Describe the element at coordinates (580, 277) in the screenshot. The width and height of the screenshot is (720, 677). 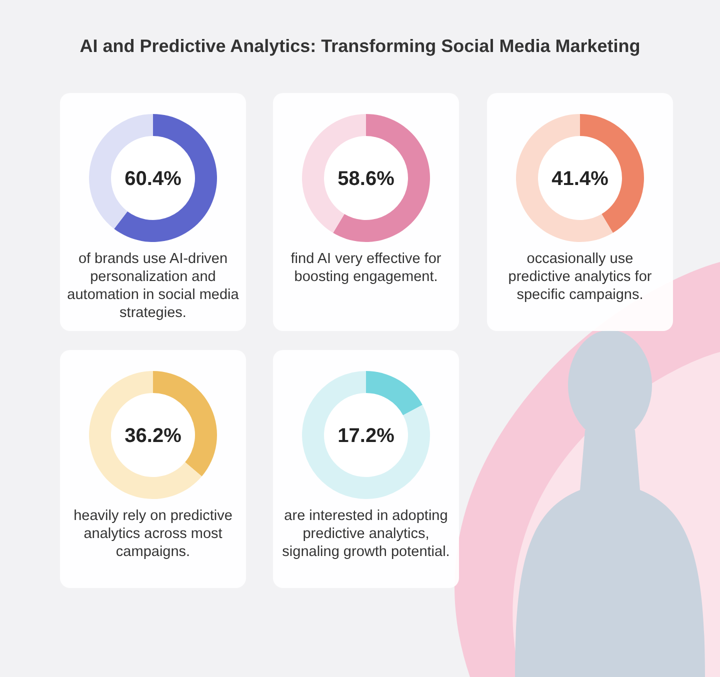
I see `text: occasionally use predictive analytics for specific campaigns.` at that location.